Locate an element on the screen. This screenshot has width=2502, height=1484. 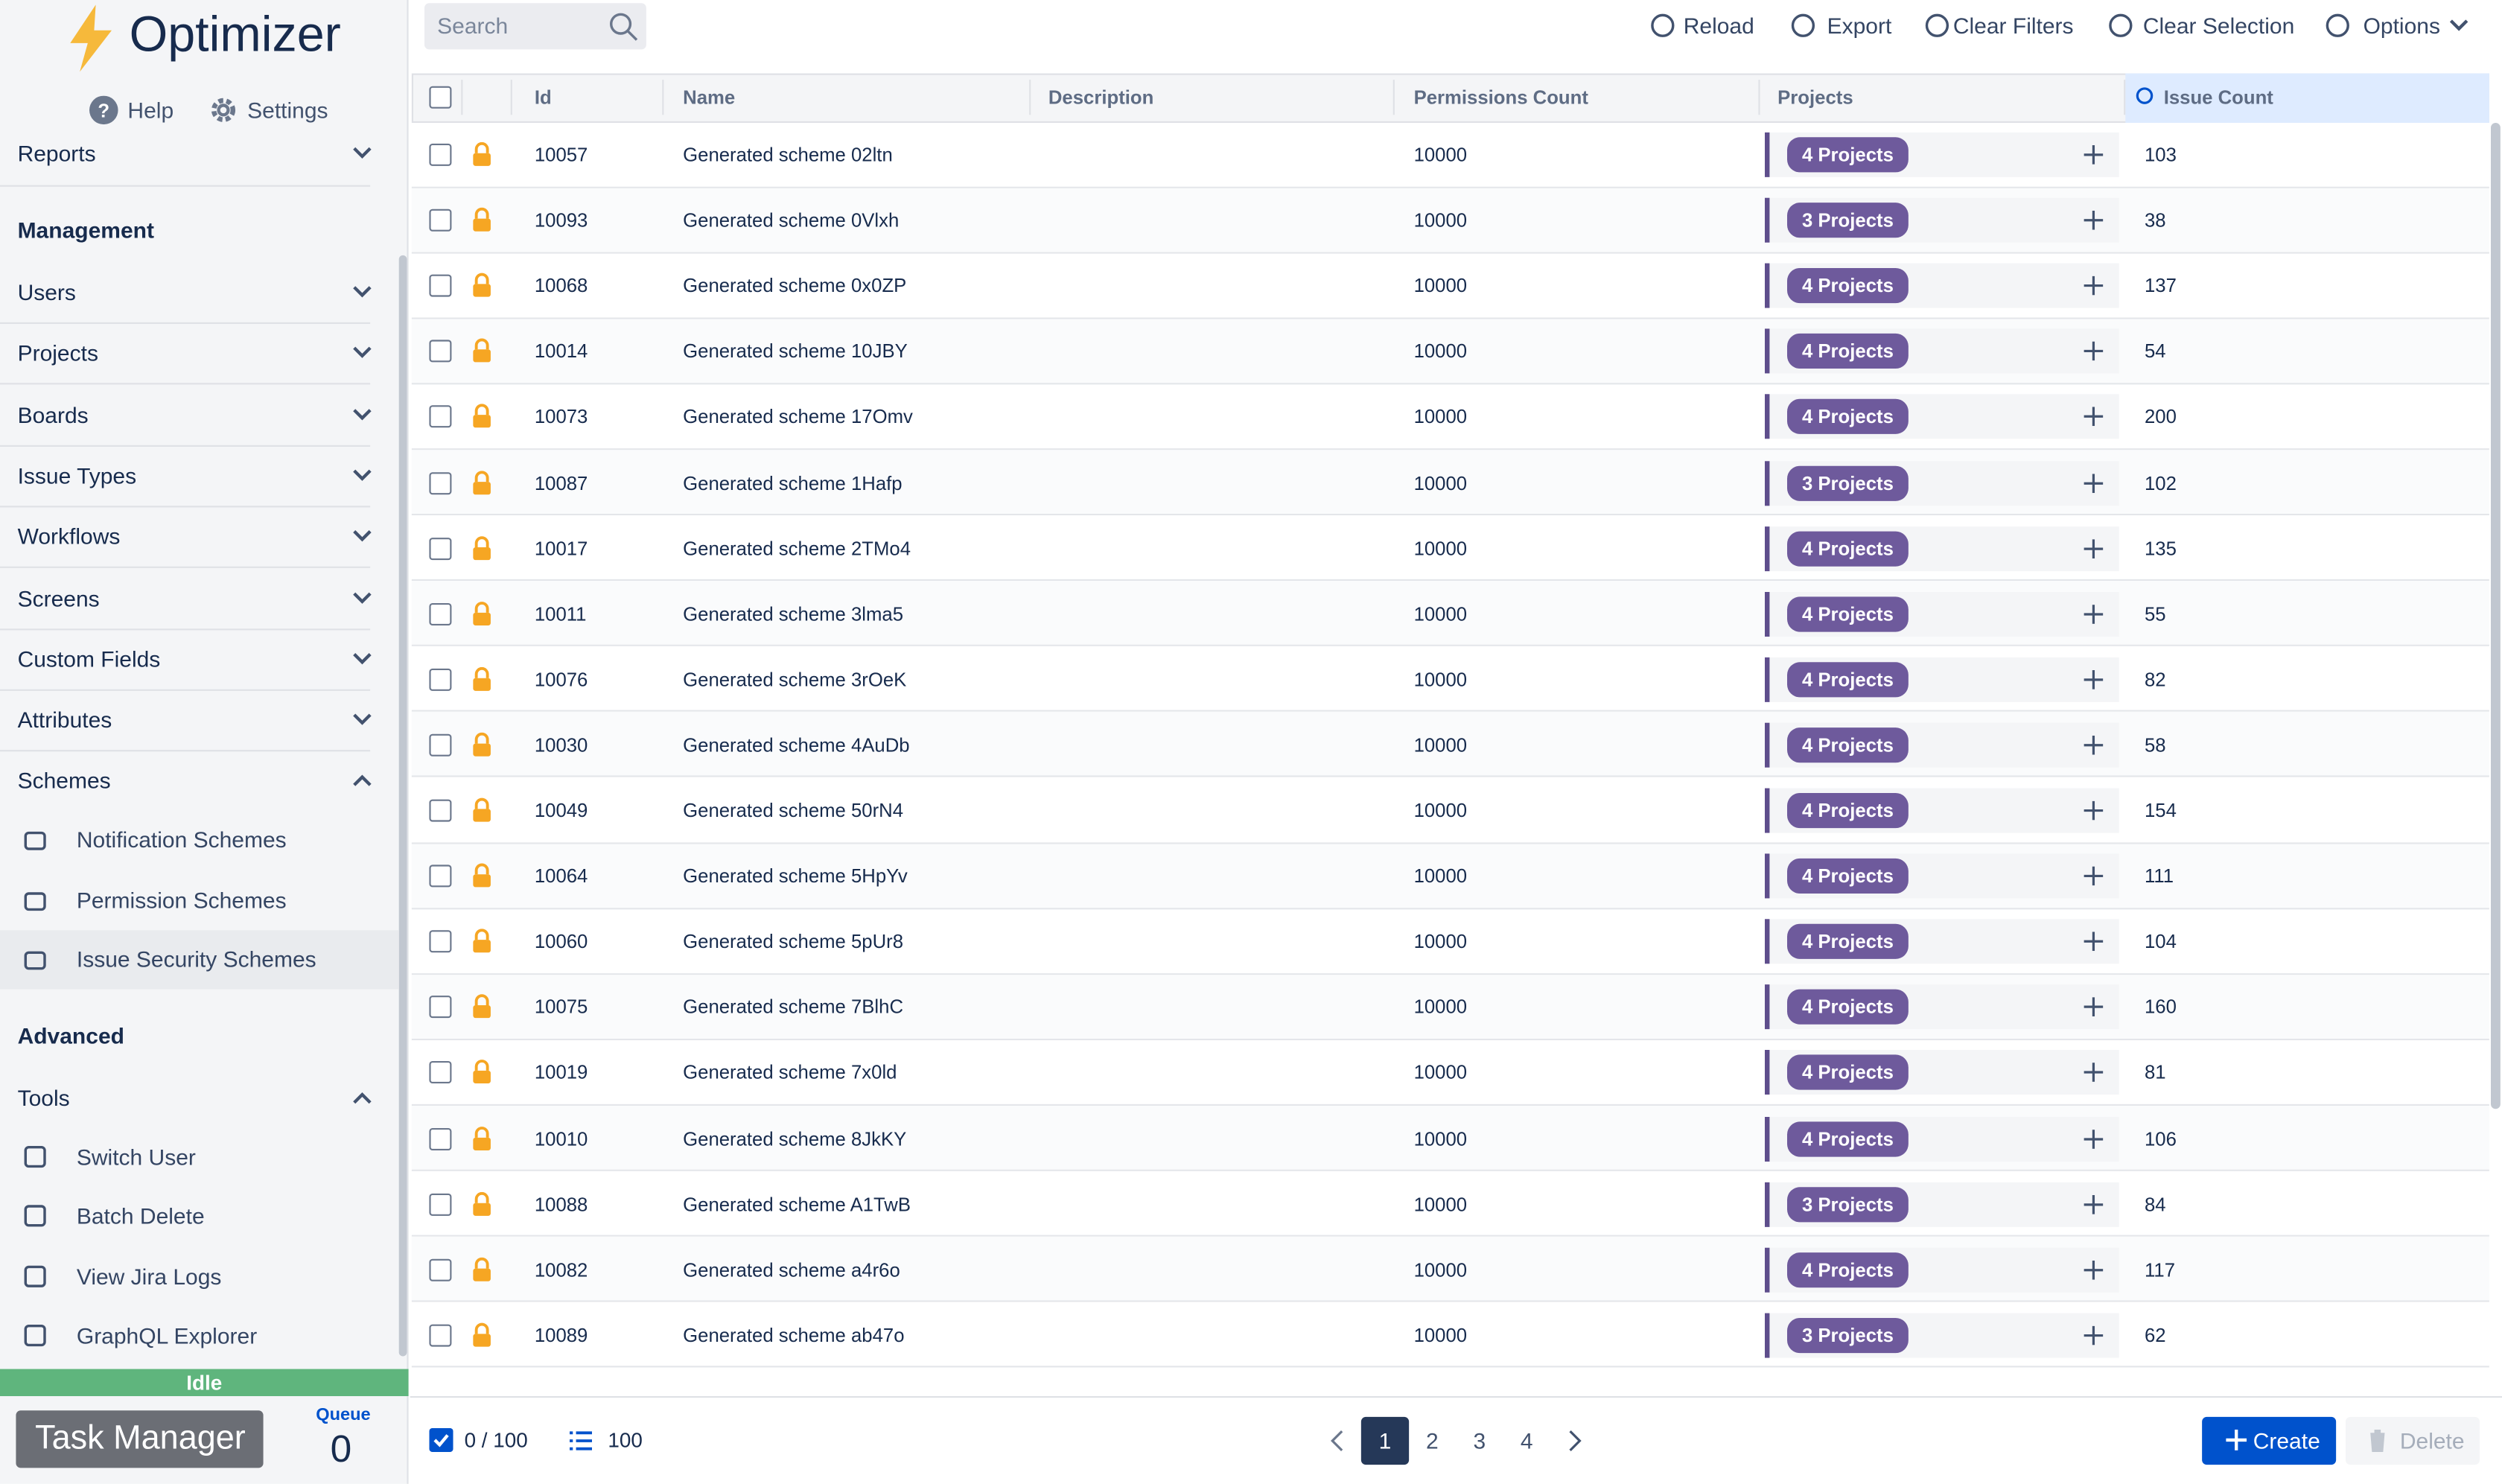
nav-subitem: Switch User is located at coordinates (136, 1157).